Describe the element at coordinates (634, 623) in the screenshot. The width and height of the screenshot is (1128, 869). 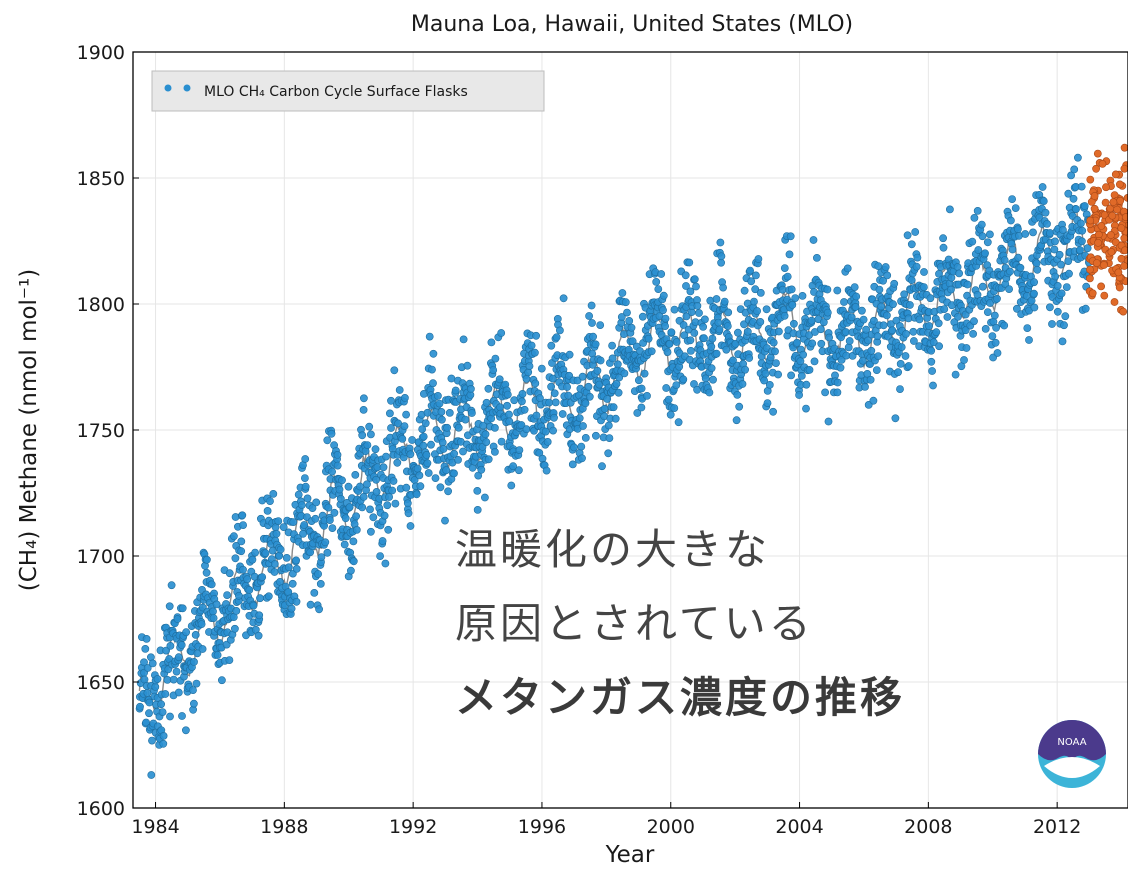
I see `caption-line-2: 原因とされている` at that location.